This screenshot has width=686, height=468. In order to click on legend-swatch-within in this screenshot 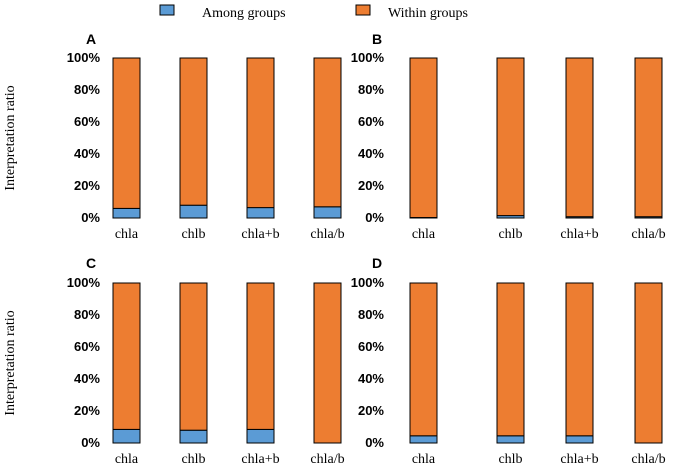, I will do `click(363, 10)`.